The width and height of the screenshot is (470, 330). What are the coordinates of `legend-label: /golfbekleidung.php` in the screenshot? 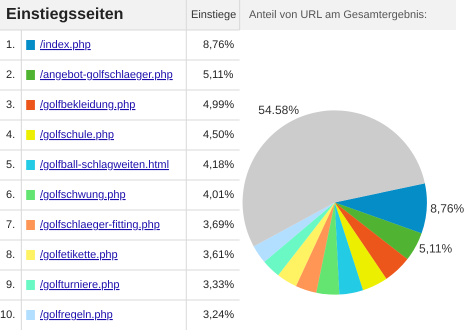 It's located at (88, 105).